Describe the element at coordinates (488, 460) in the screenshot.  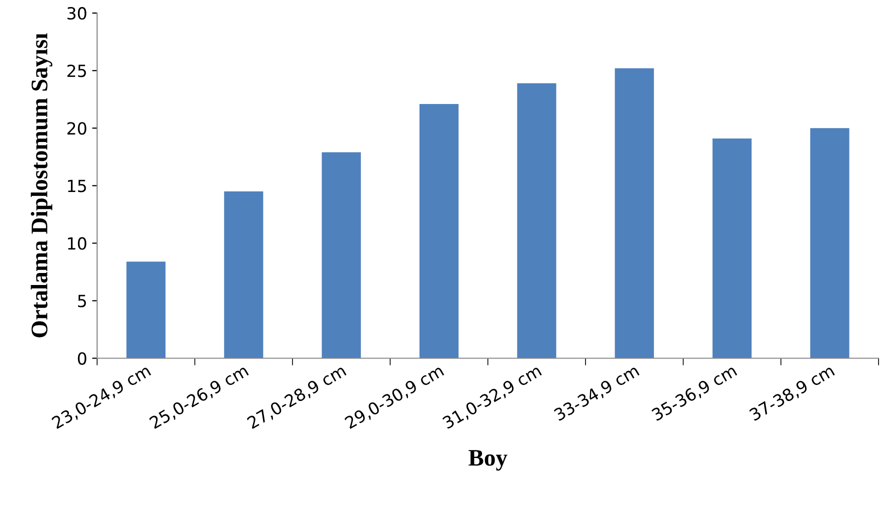
I see `x-axis-title: Boy` at that location.